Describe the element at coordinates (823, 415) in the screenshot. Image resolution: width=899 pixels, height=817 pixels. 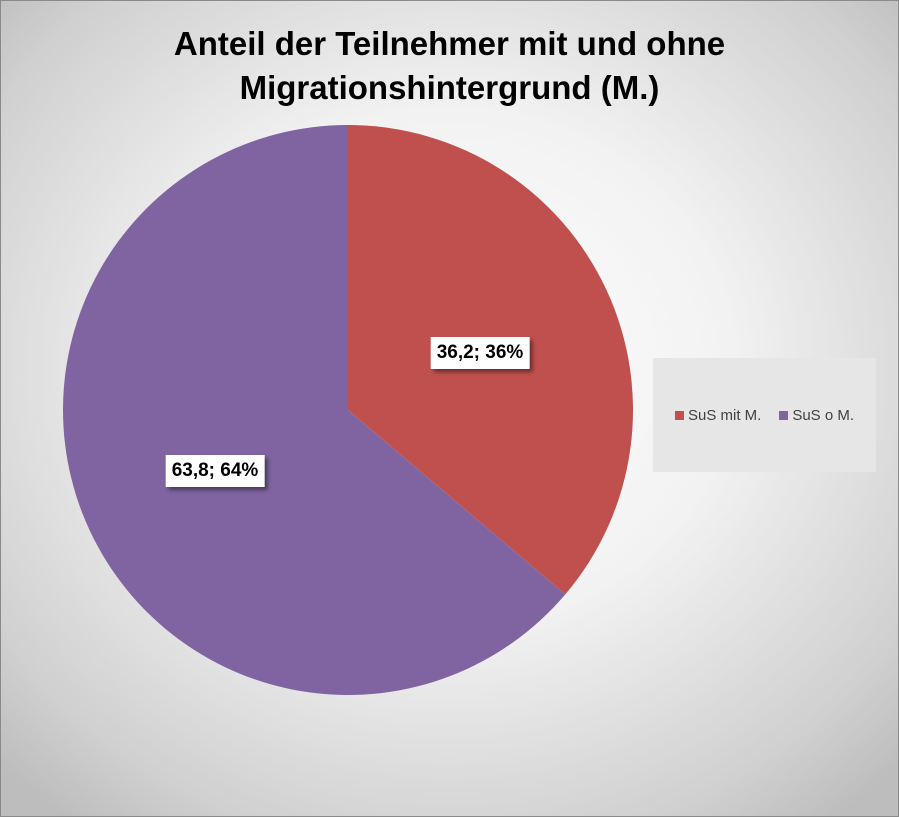
I see `legend-label: SuS o M.` at that location.